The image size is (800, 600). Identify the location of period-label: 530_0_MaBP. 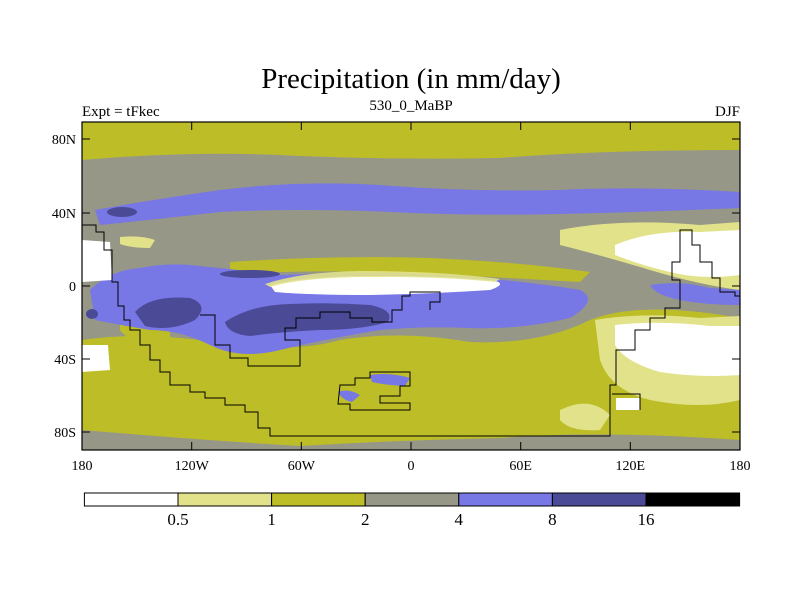
(410, 106).